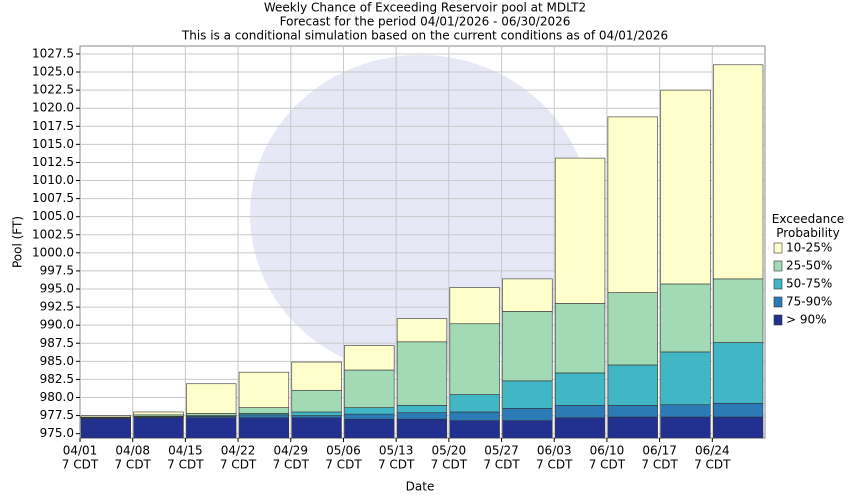 This screenshot has width=850, height=500. I want to click on y-tick-label: 982.5, so click(57, 379).